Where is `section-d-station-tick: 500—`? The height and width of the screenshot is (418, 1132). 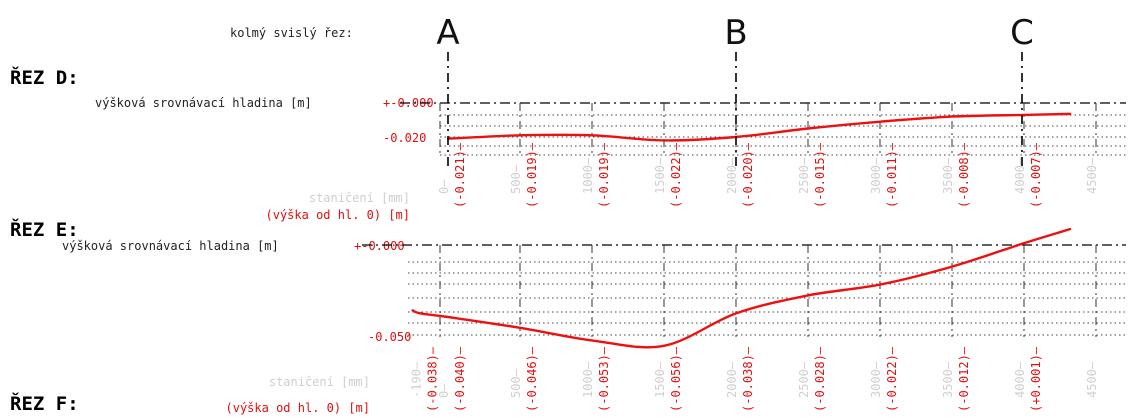
section-d-station-tick: 500— is located at coordinates (516, 179).